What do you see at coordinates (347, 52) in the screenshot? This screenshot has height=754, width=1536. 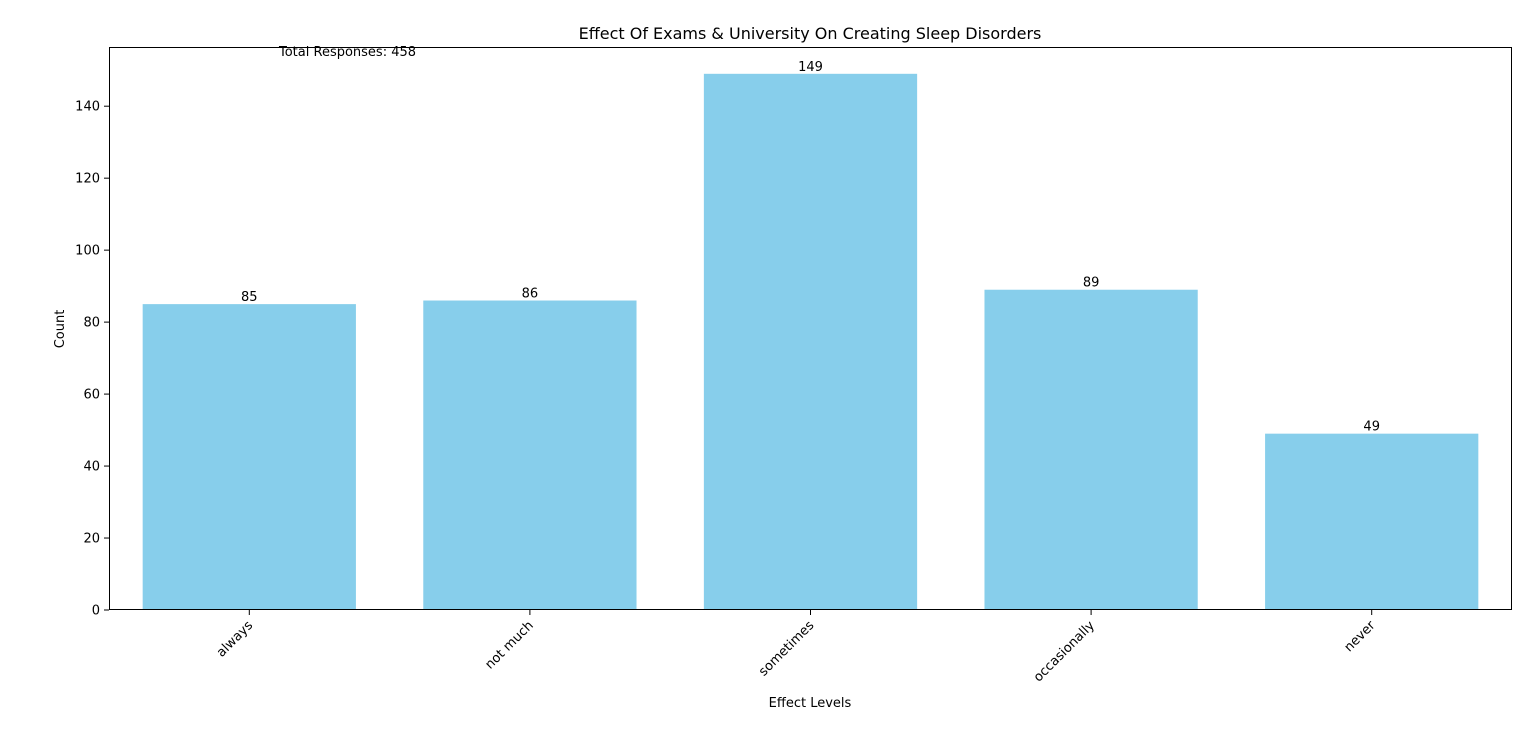 I see `total-responses-annotation: Total Responses: 458` at bounding box center [347, 52].